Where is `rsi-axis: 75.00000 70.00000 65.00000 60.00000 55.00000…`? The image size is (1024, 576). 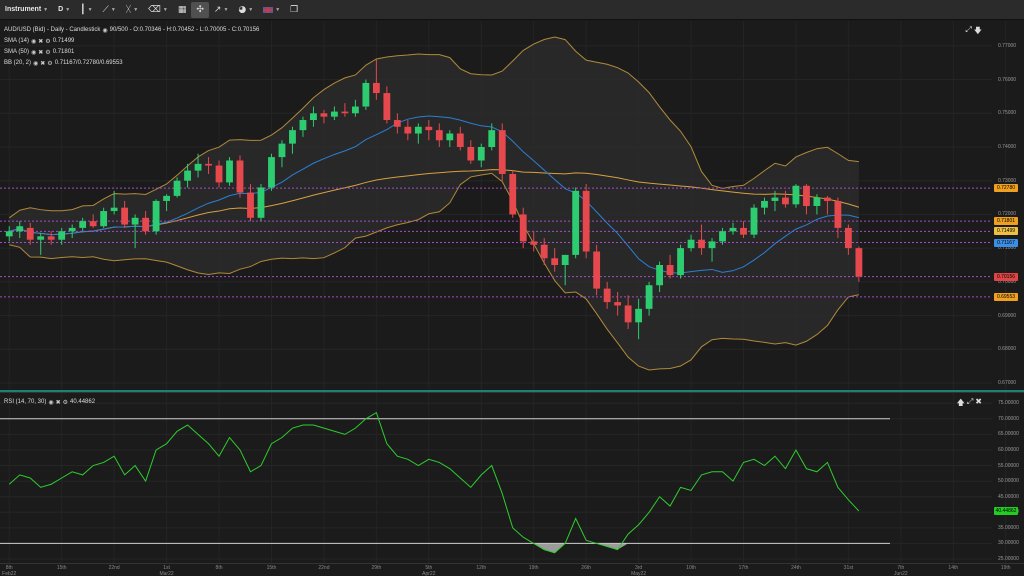 rsi-axis: 75.00000 70.00000 65.00000 60.00000 55.00000… is located at coordinates (1009, 478).